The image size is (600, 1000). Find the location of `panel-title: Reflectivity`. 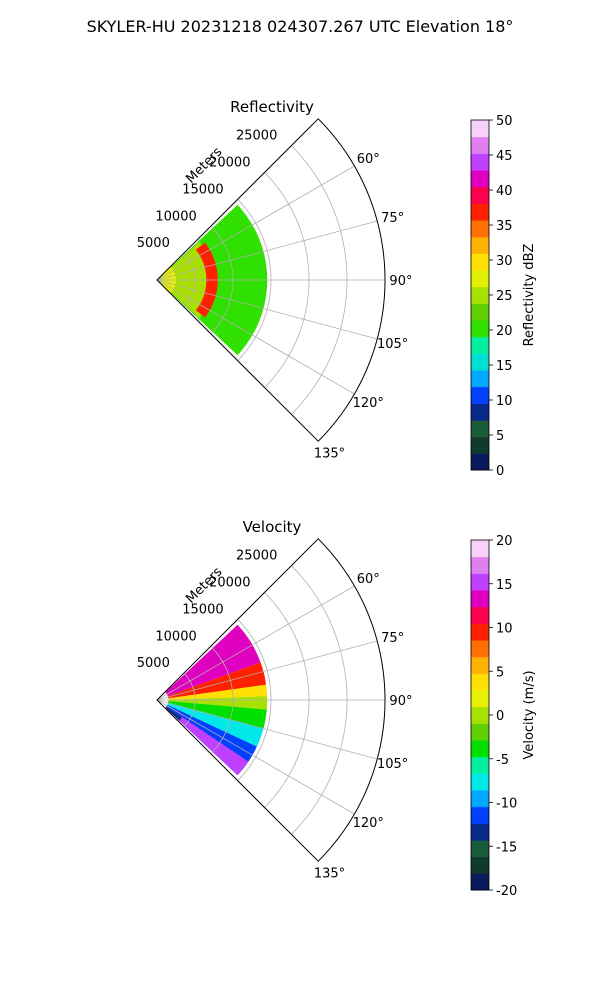

panel-title: Reflectivity is located at coordinates (272, 107).